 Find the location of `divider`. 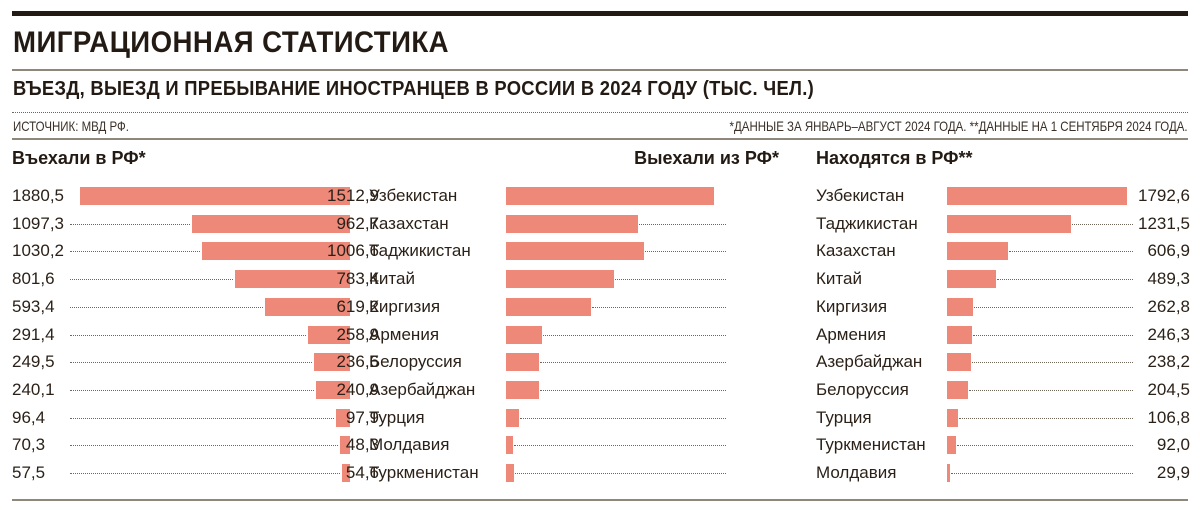

divider is located at coordinates (600, 139).